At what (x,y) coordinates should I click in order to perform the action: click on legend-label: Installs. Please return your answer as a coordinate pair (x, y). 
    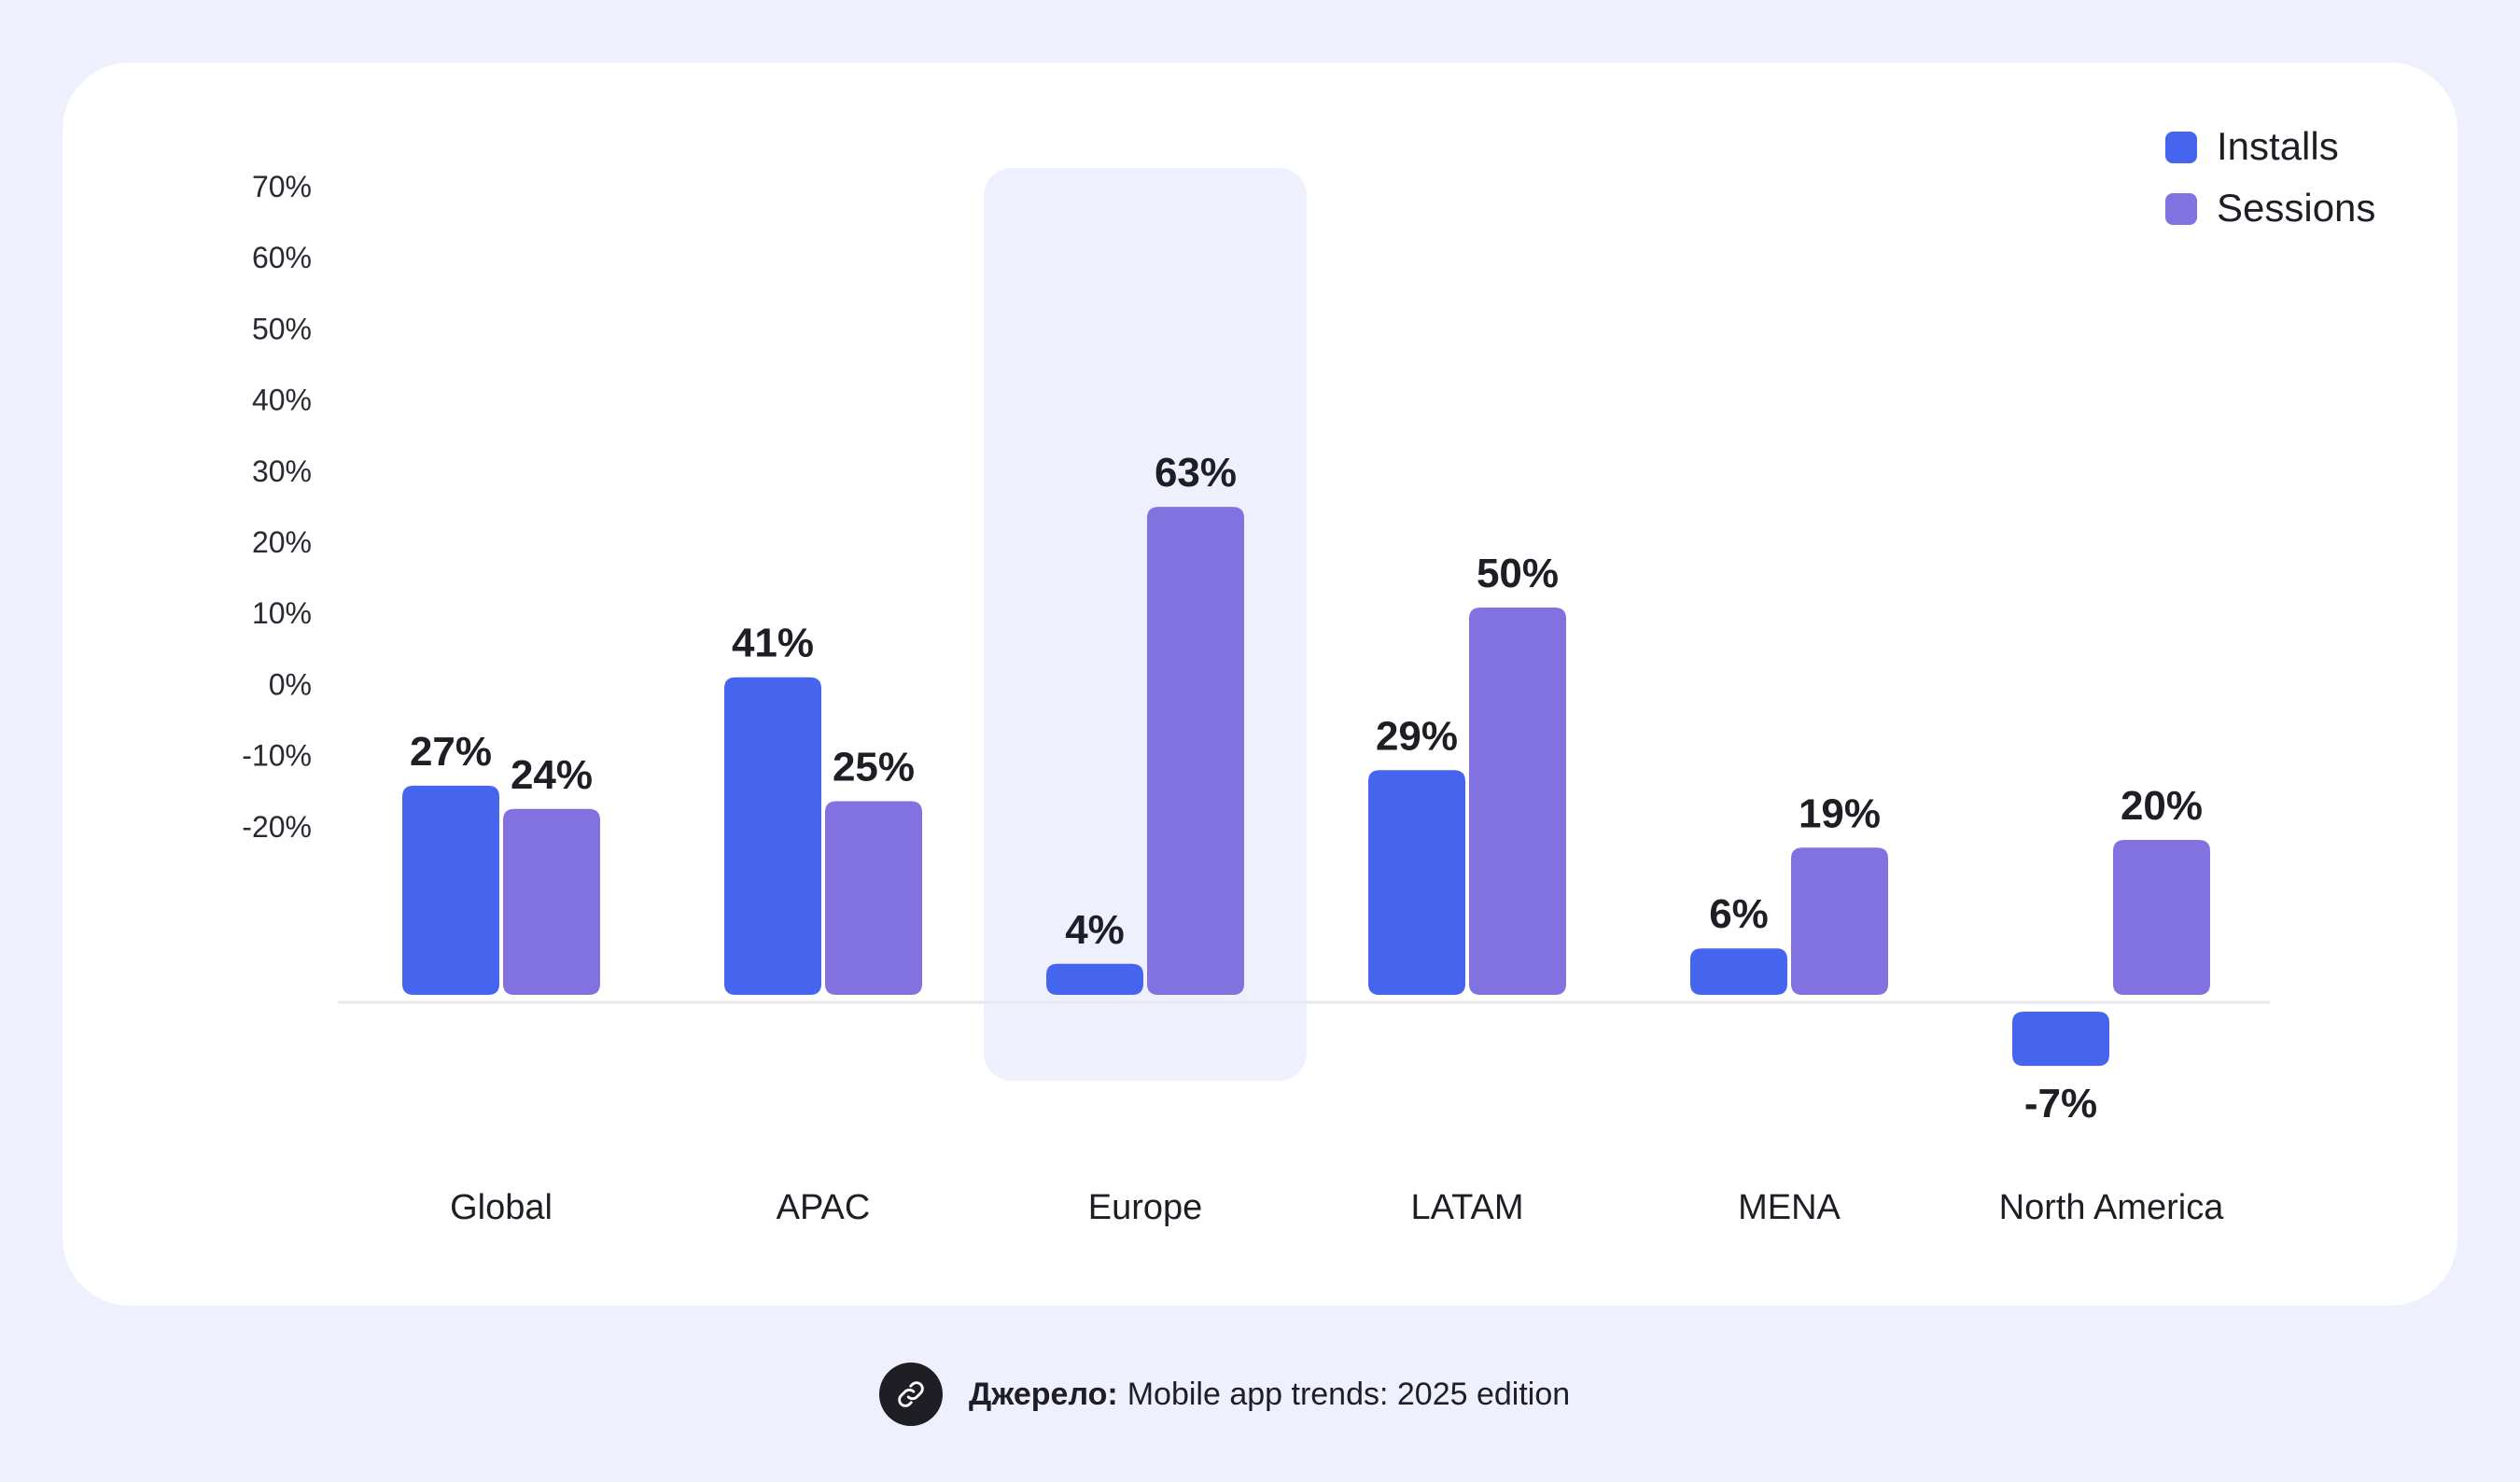
    Looking at the image, I should click on (2278, 146).